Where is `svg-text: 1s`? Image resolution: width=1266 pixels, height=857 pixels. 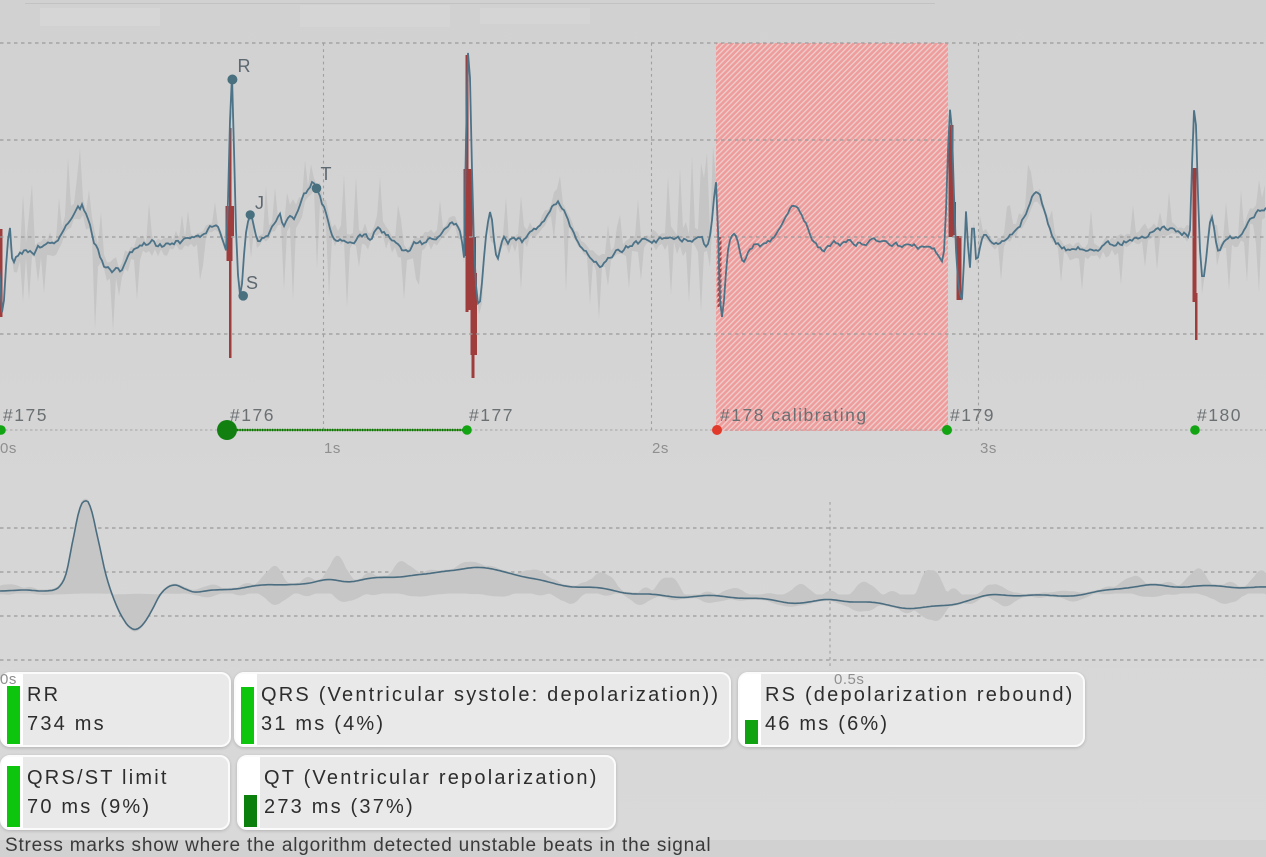 svg-text: 1s is located at coordinates (332, 448).